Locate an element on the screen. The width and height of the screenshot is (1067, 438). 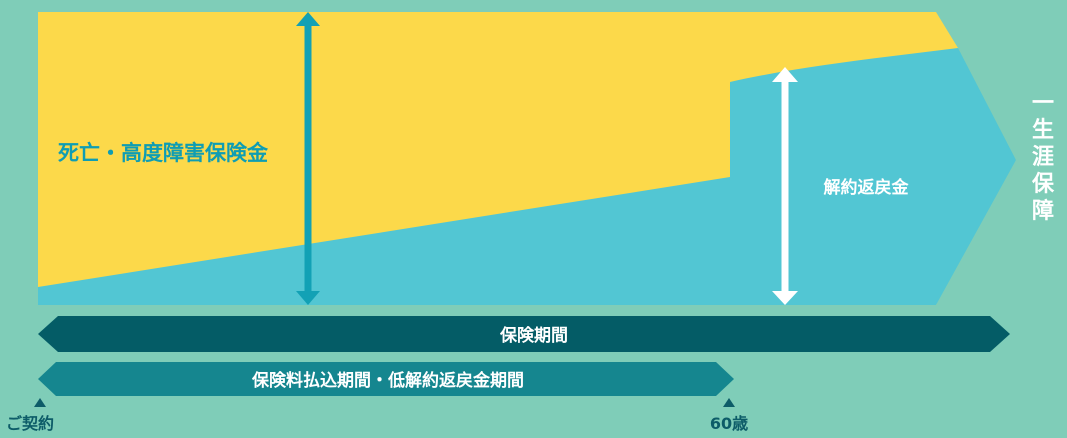
surrender-value-label: 解約返戻金 is located at coordinates (867, 187).